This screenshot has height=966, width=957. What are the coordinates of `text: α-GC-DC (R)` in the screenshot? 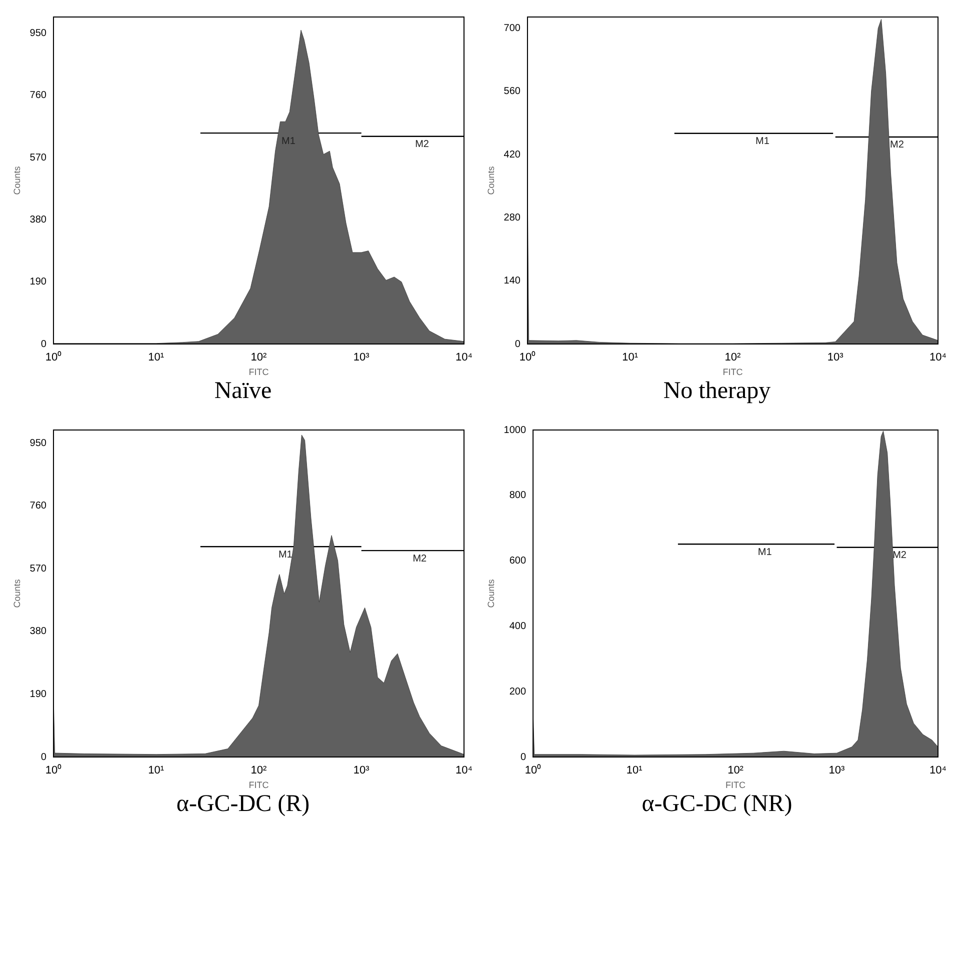 It's located at (243, 804).